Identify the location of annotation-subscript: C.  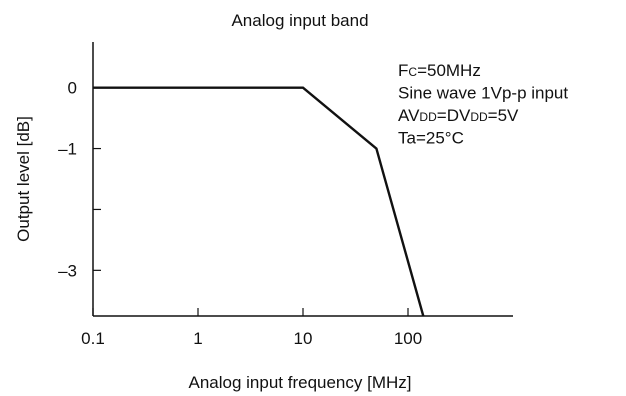
(412, 72).